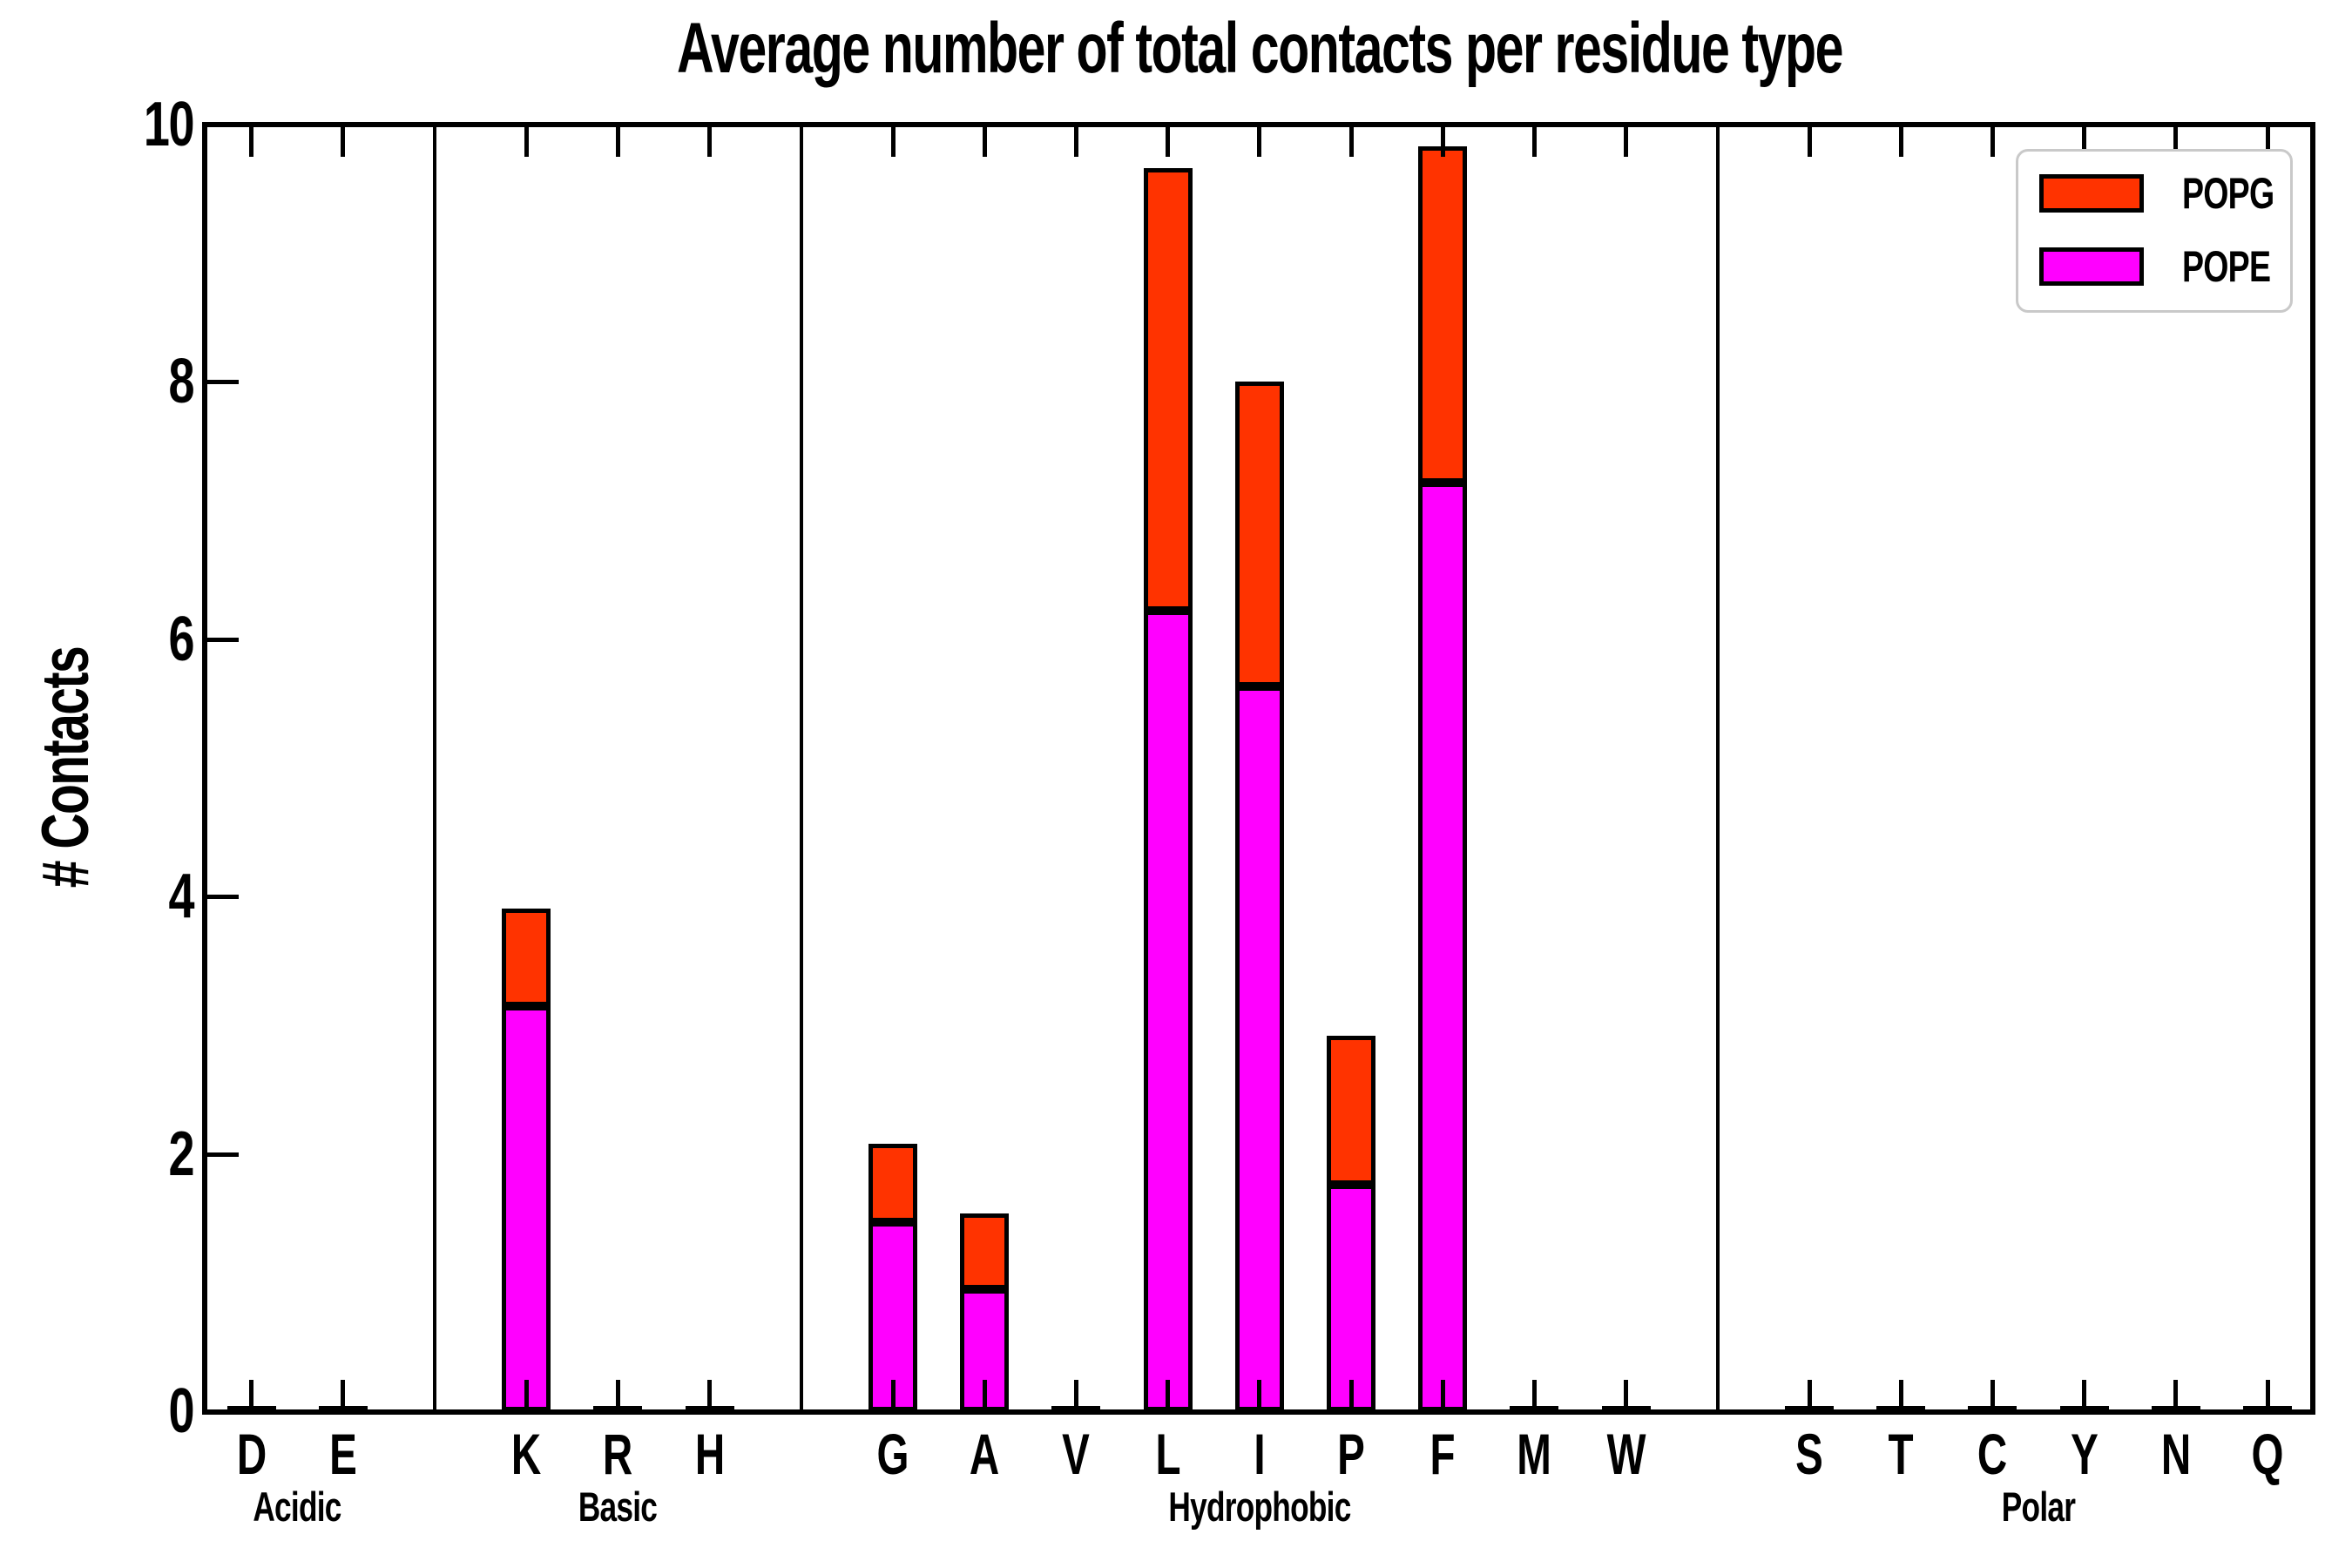 Image resolution: width=2352 pixels, height=1568 pixels. Describe the element at coordinates (893, 1182) in the screenshot. I see `bar-G-popg` at that location.